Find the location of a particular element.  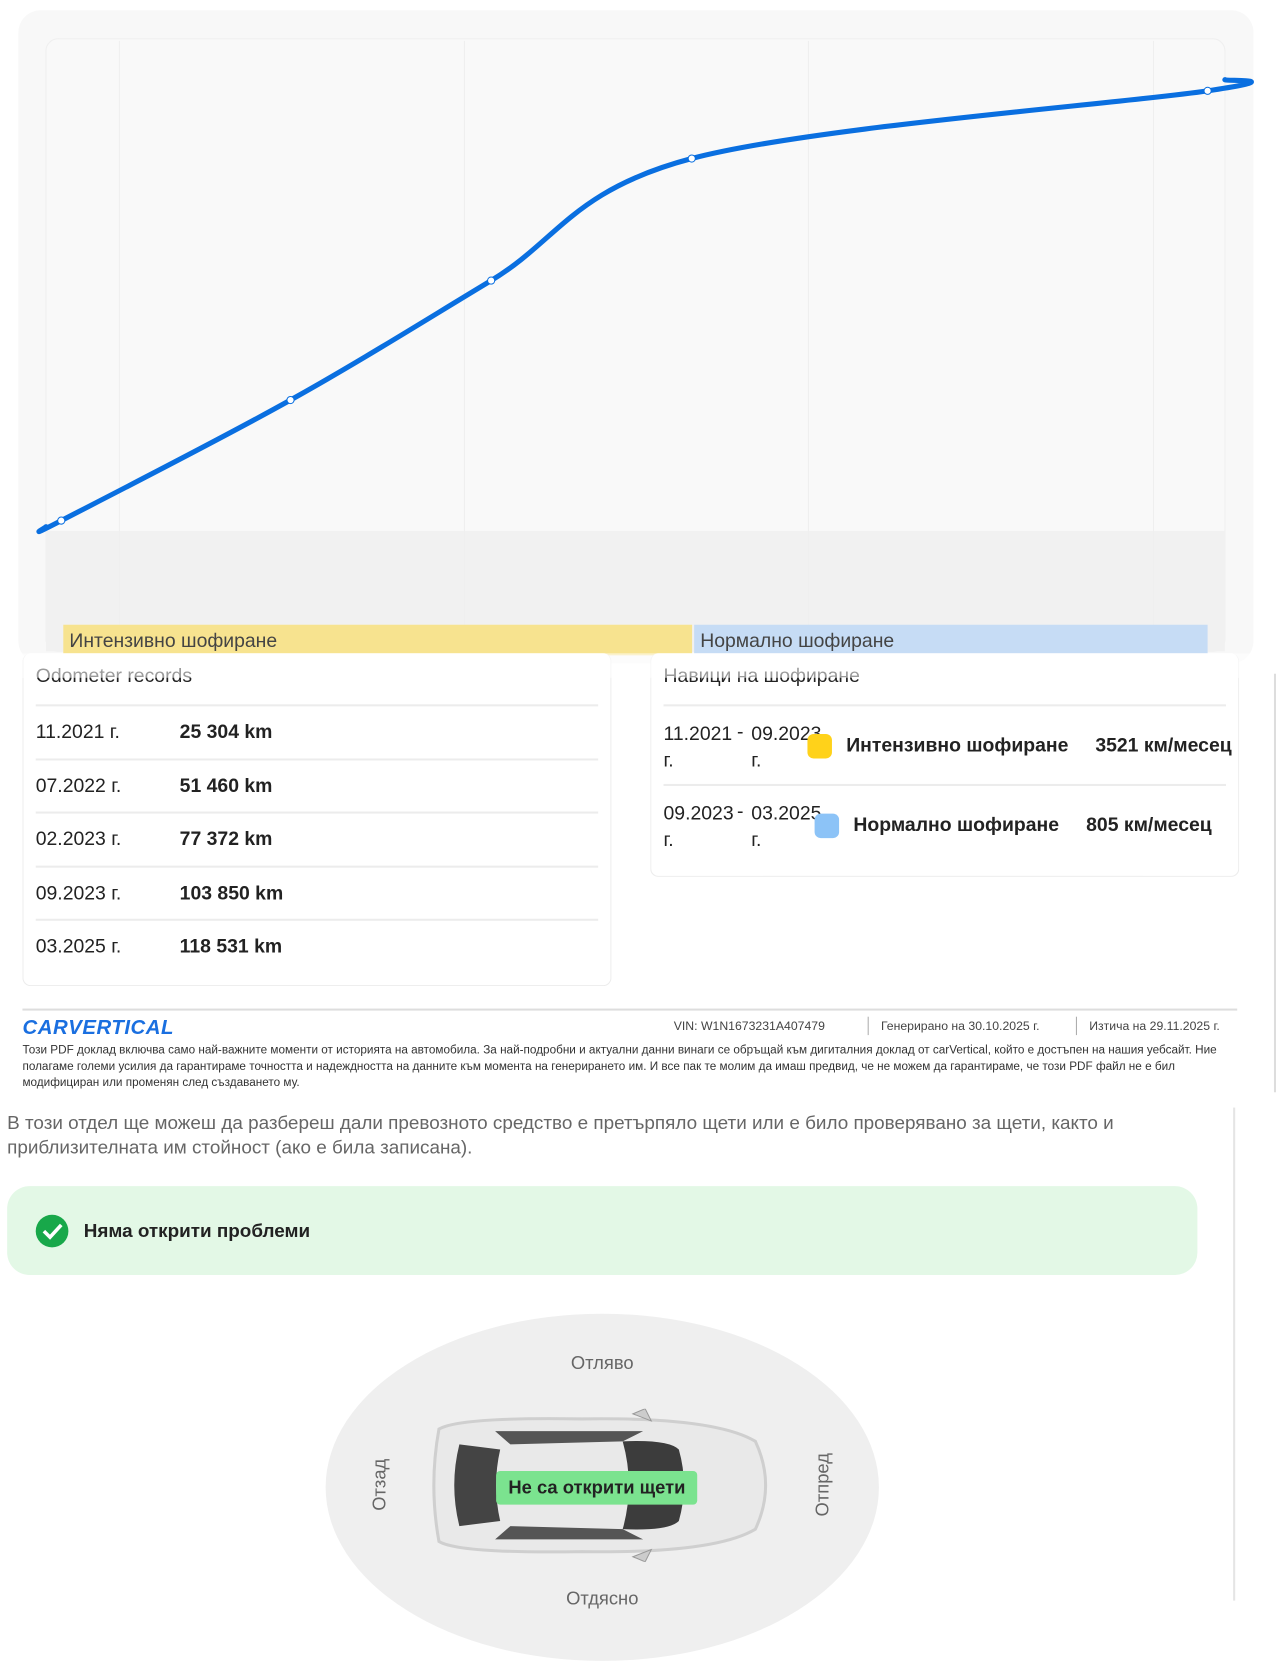

logo: CARVERTICAL is located at coordinates (98, 1028).